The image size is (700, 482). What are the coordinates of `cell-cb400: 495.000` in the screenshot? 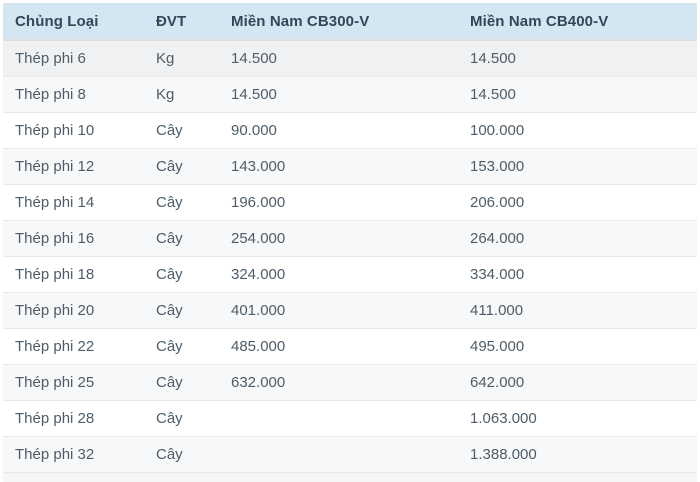 It's located at (497, 346).